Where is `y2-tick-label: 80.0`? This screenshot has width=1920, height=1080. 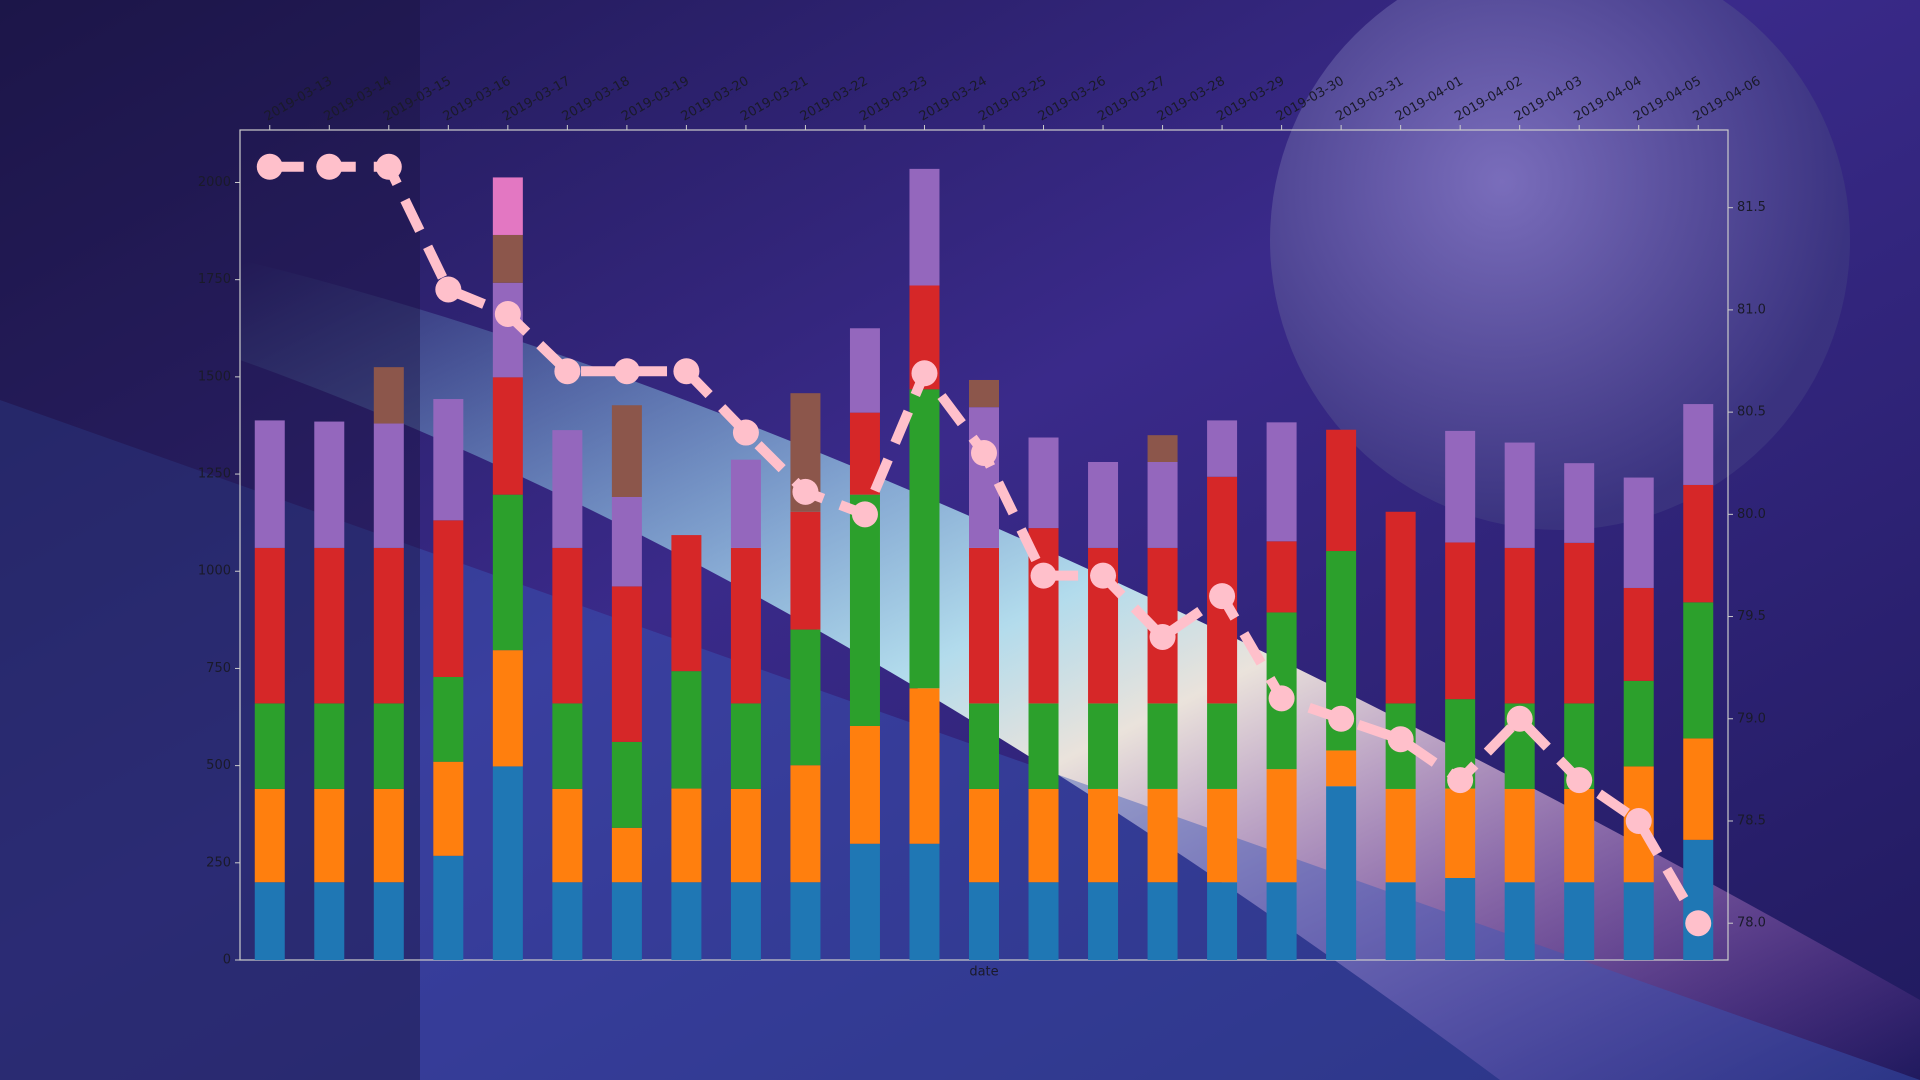
y2-tick-label: 80.0 is located at coordinates (1751, 514).